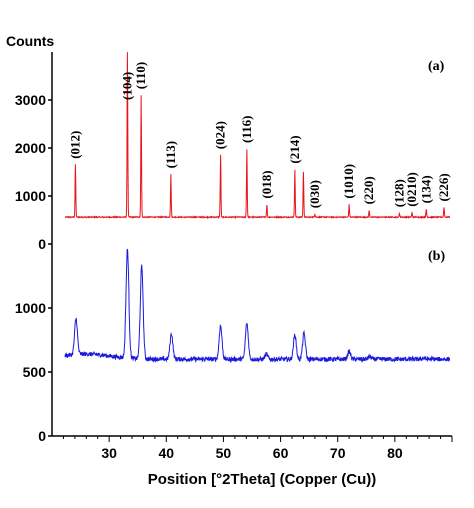 The height and width of the screenshot is (508, 474). What do you see at coordinates (109, 453) in the screenshot?
I see `x-tick-label-0: 30` at bounding box center [109, 453].